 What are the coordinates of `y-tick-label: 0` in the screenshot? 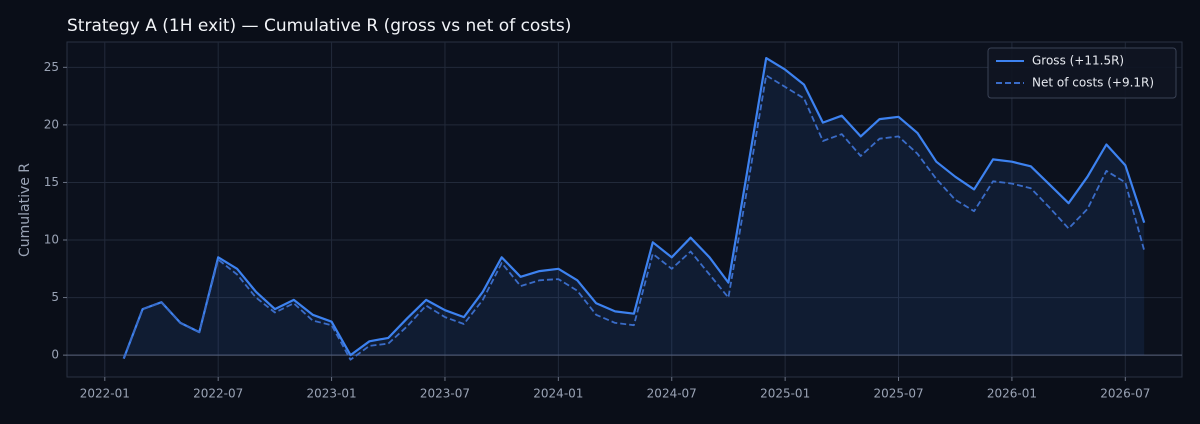 It's located at (55, 355).